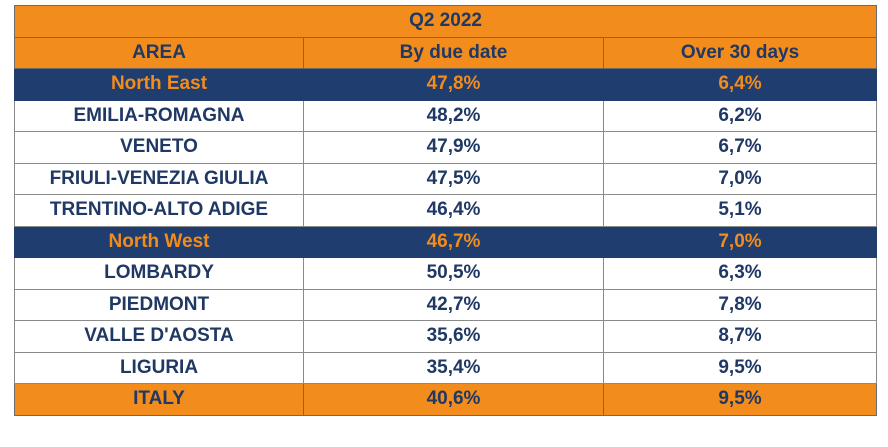 The width and height of the screenshot is (888, 447). What do you see at coordinates (159, 399) in the screenshot?
I see `area-cell: ITALY` at bounding box center [159, 399].